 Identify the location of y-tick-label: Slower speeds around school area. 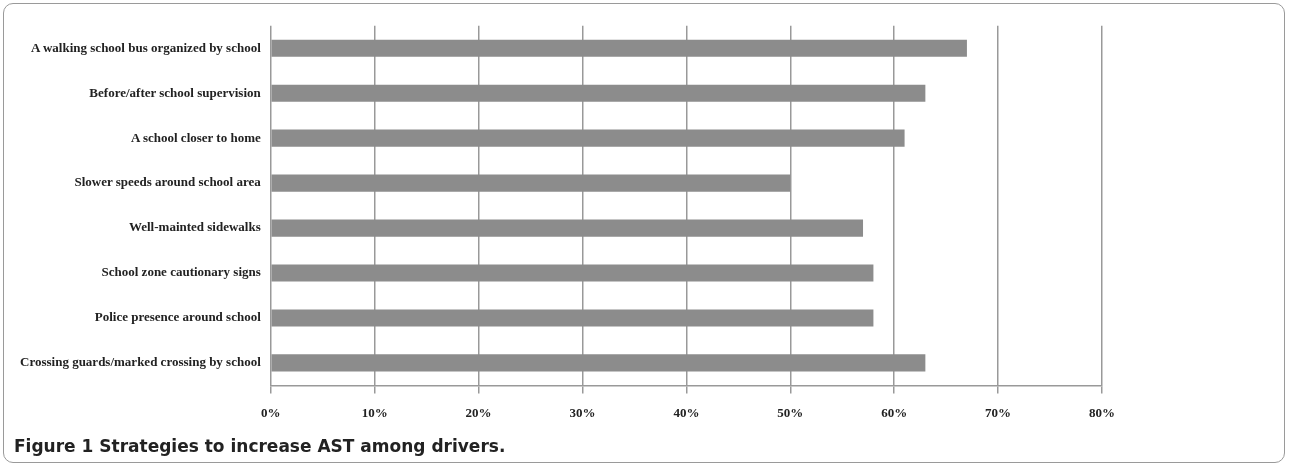
(168, 182).